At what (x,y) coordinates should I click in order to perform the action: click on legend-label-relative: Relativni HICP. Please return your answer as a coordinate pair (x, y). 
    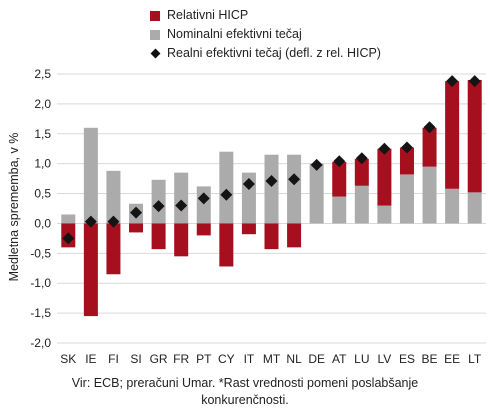
    Looking at the image, I should click on (208, 15).